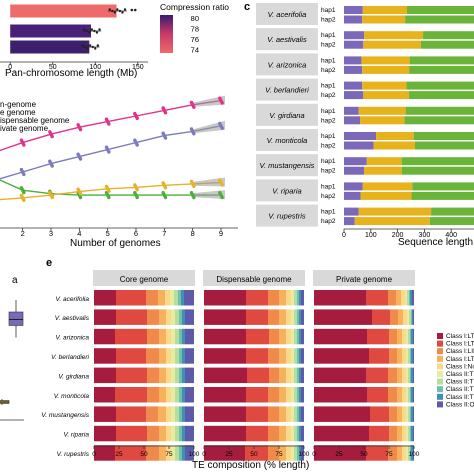  Describe the element at coordinates (398, 235) in the screenshot. I see `haplotype-tick-label: 200` at that location.